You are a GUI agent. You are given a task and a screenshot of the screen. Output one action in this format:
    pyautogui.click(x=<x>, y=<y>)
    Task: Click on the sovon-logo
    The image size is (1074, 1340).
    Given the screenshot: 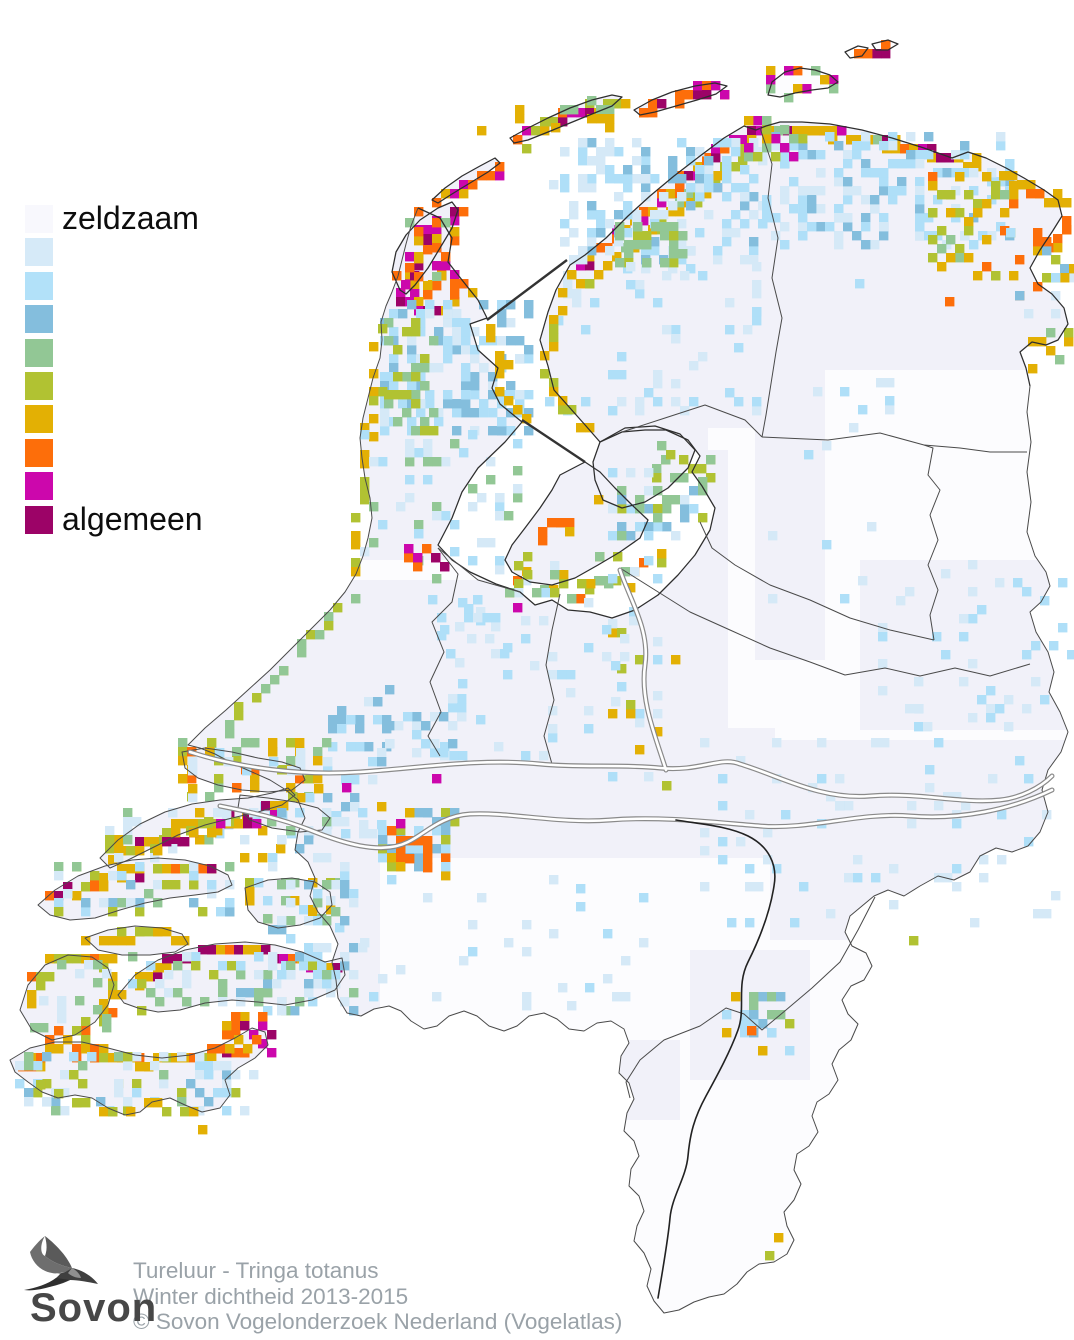 What is the action you would take?
    pyautogui.click(x=61, y=1263)
    